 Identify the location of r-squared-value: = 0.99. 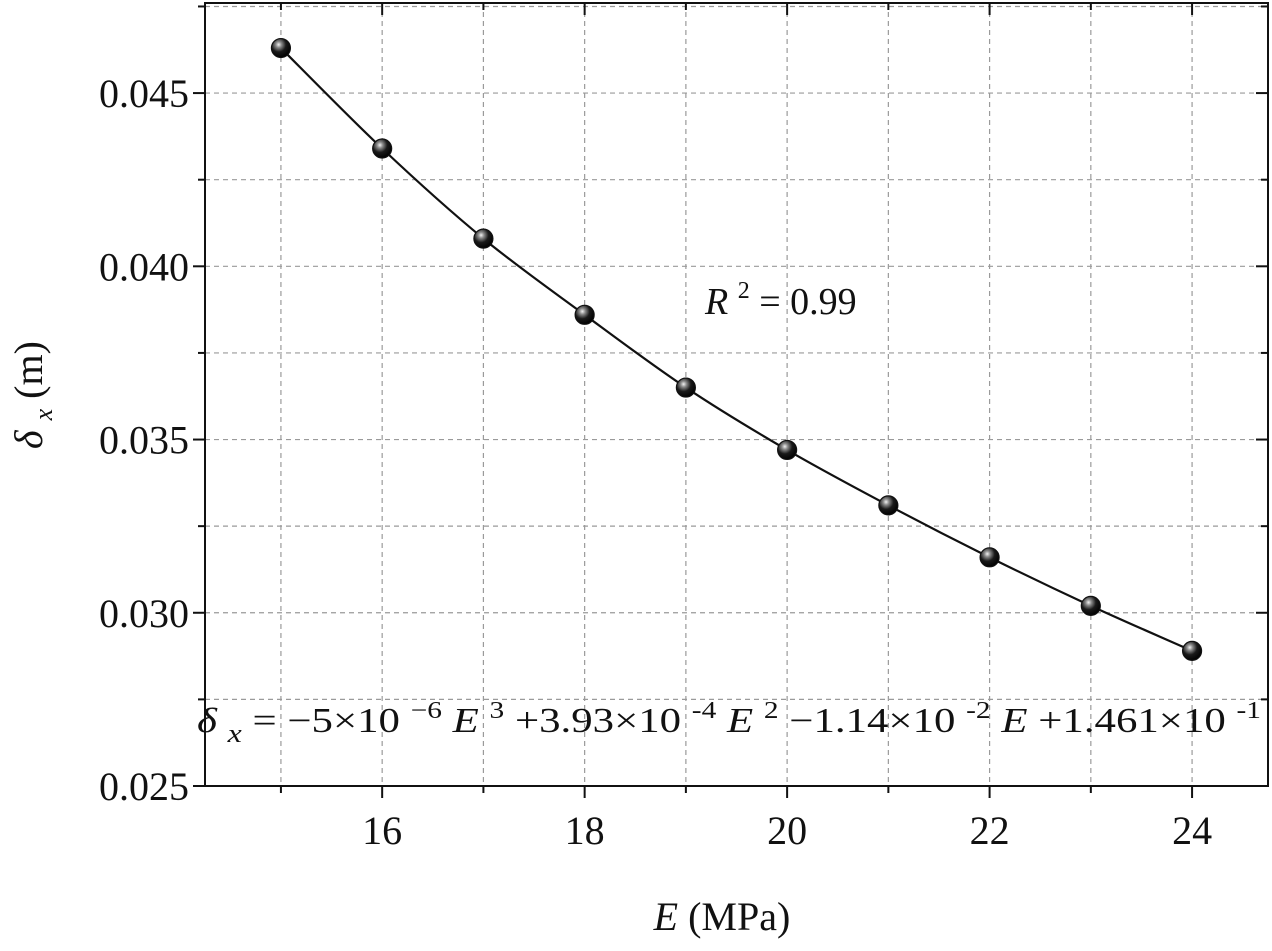
(807, 302).